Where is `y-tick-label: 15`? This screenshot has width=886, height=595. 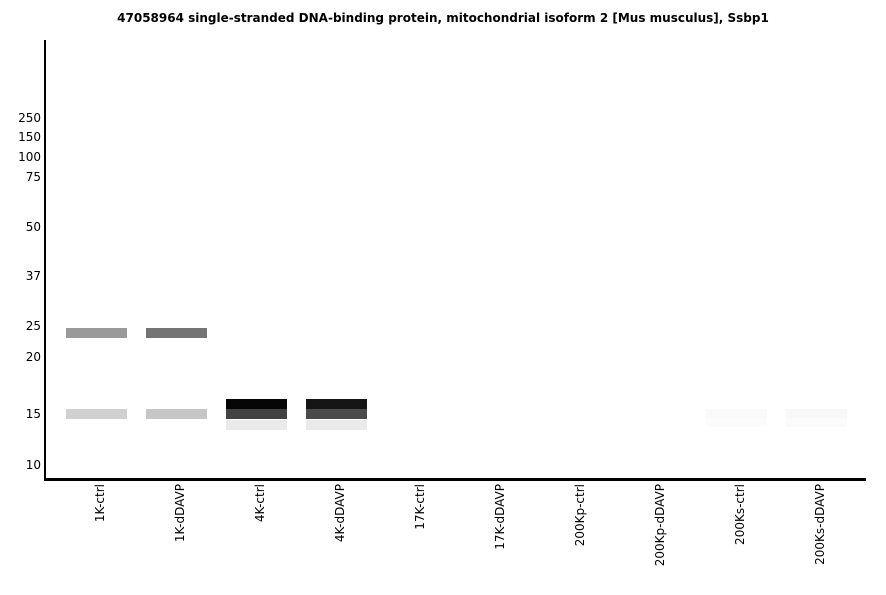 y-tick-label: 15 is located at coordinates (33, 414).